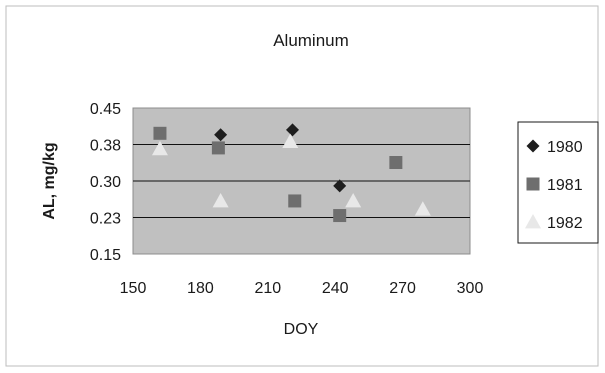 This screenshot has width=605, height=373. Describe the element at coordinates (105, 146) in the screenshot. I see `y-tick-label: 0.38` at that location.